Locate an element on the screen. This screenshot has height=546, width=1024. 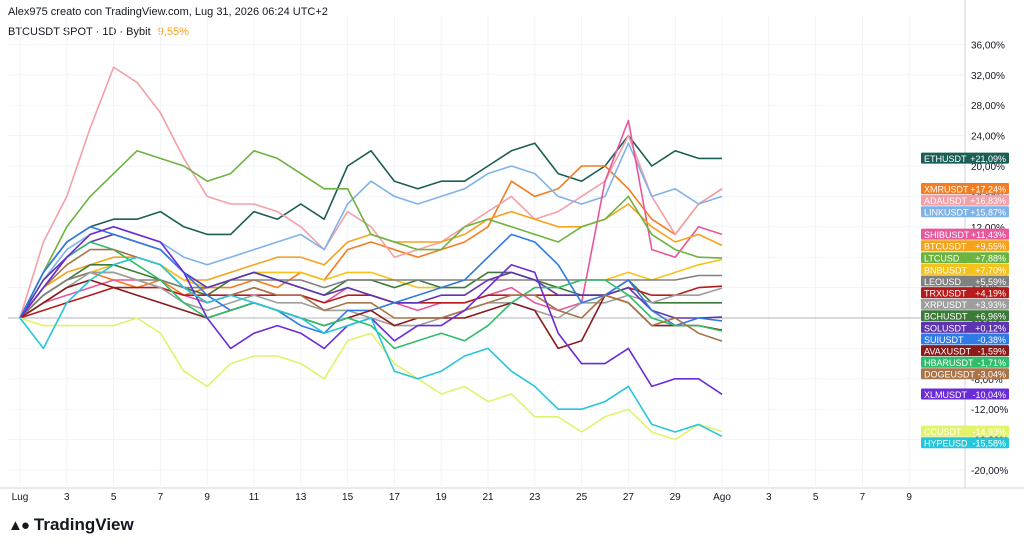
badge-name: LEOUSD is located at coordinates (943, 282).